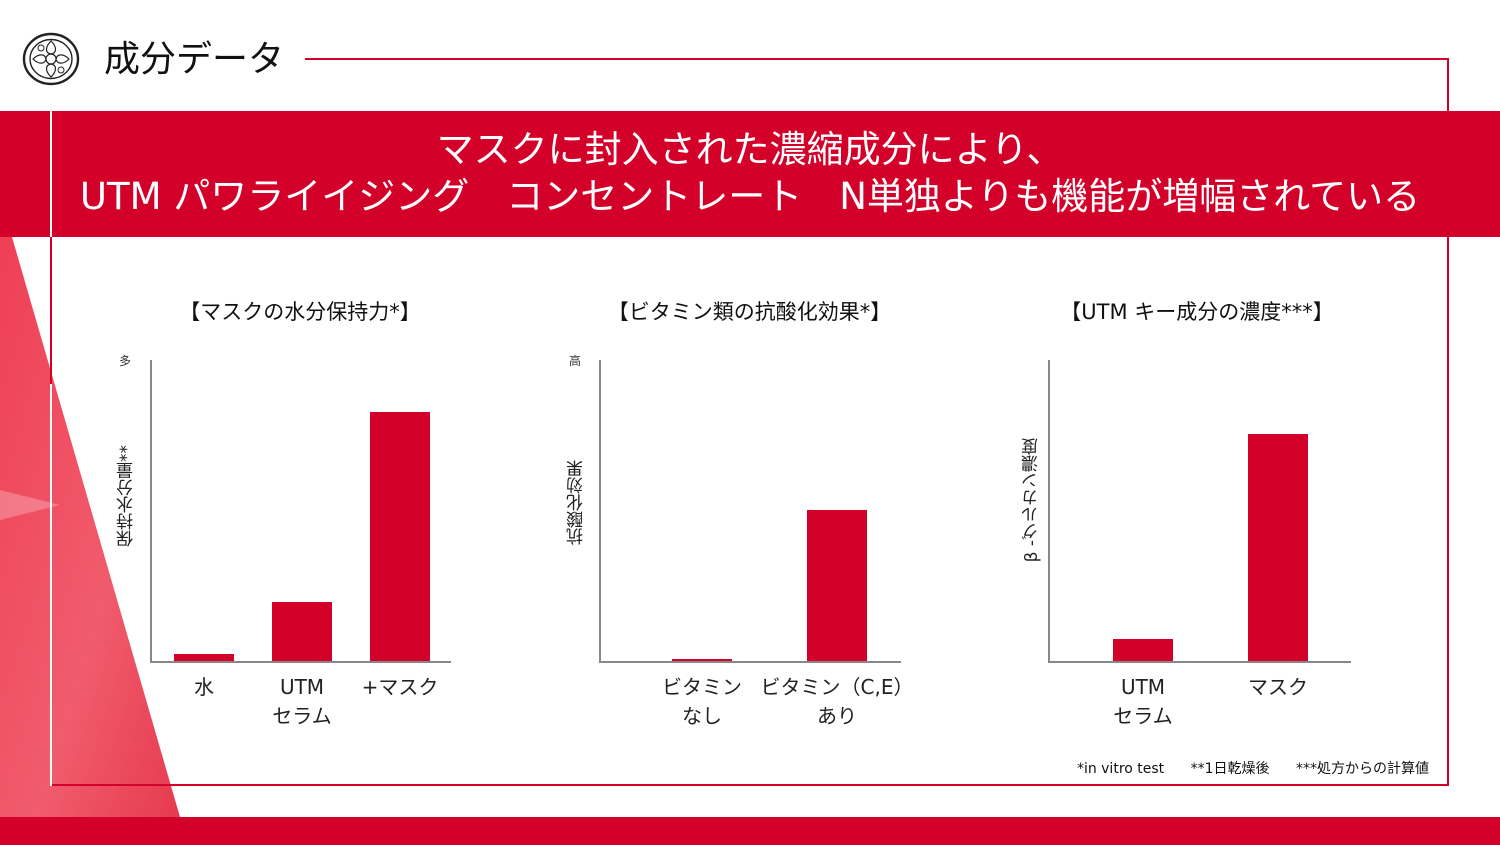 Image resolution: width=1500 pixels, height=845 pixels. Describe the element at coordinates (877, 59) in the screenshot. I see `frame-top-line` at that location.